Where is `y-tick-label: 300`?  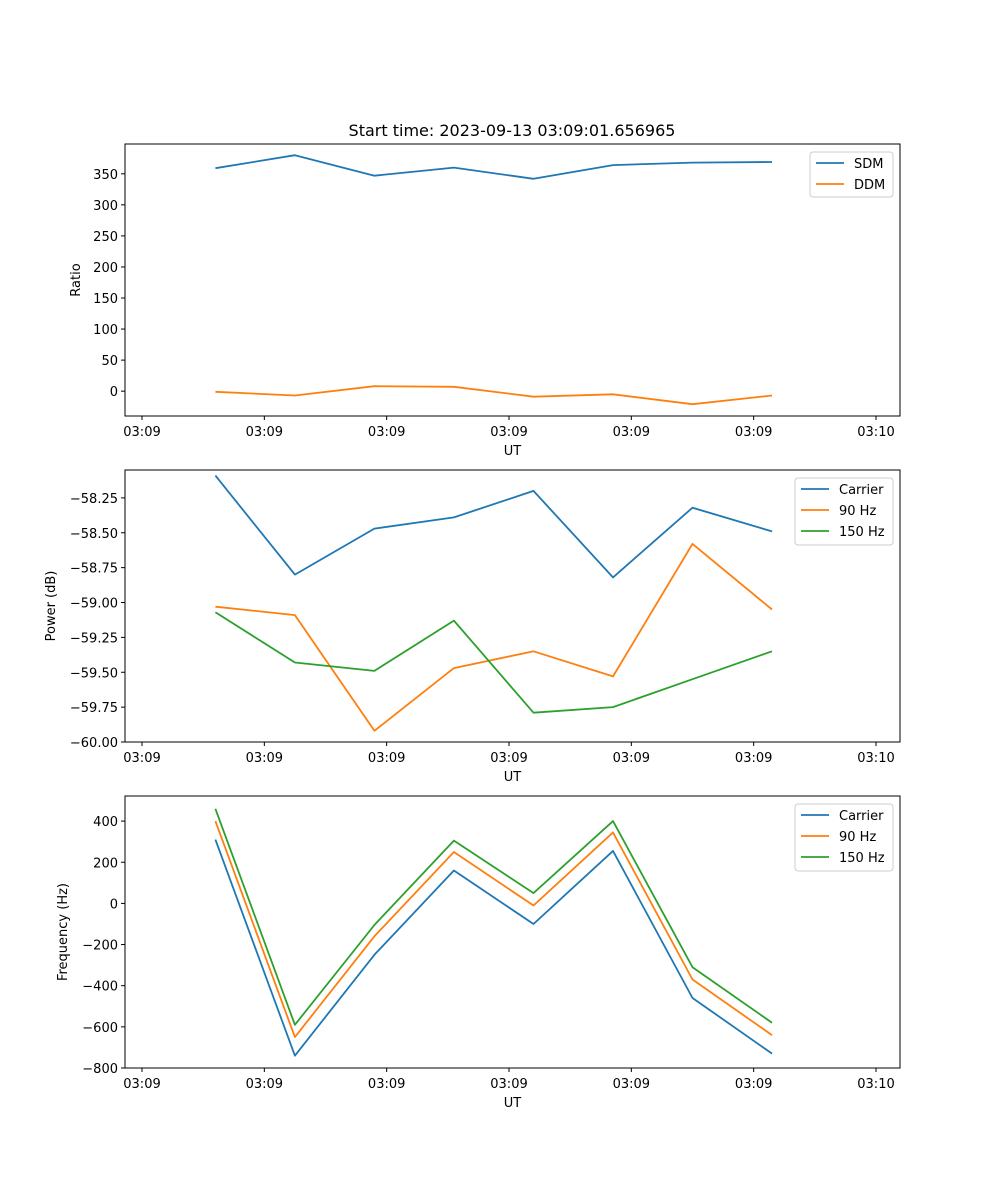
y-tick-label: 300 is located at coordinates (105, 206).